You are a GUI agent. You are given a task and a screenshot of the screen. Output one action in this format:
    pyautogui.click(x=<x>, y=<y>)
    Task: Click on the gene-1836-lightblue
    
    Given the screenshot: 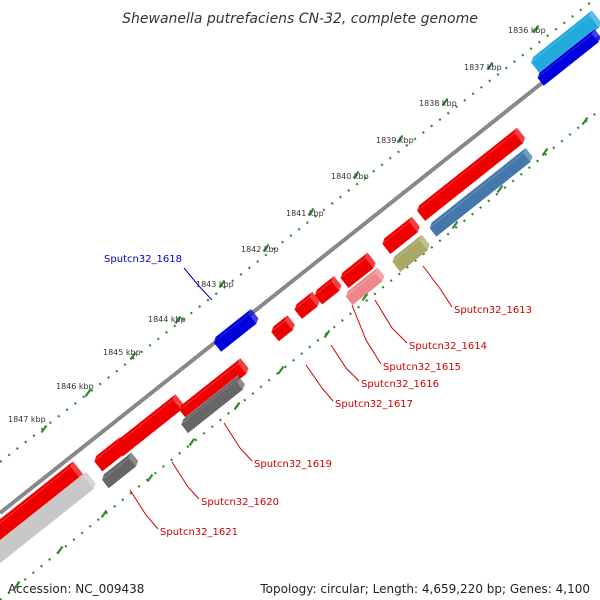 What is the action you would take?
    pyautogui.click(x=565, y=42)
    